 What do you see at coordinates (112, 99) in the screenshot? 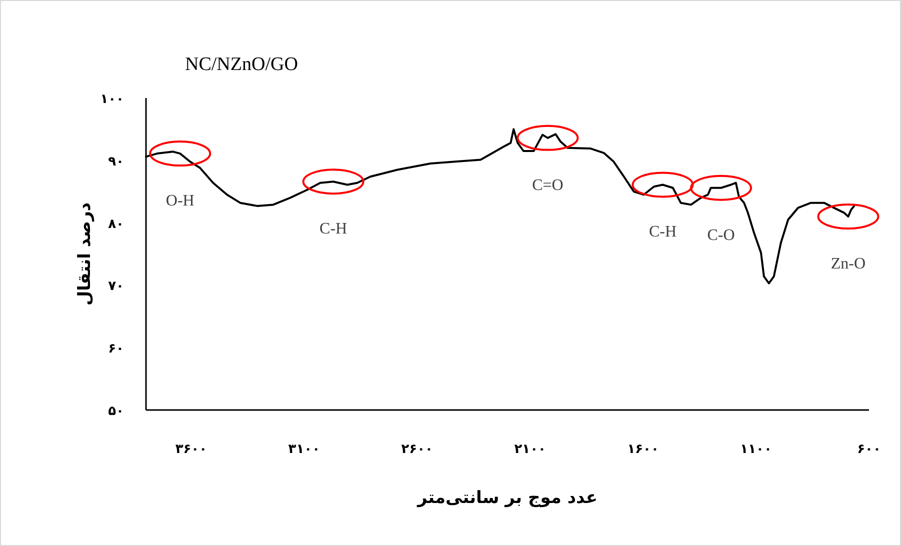
I see `y-tick-label: ۱۰۰` at bounding box center [112, 99].